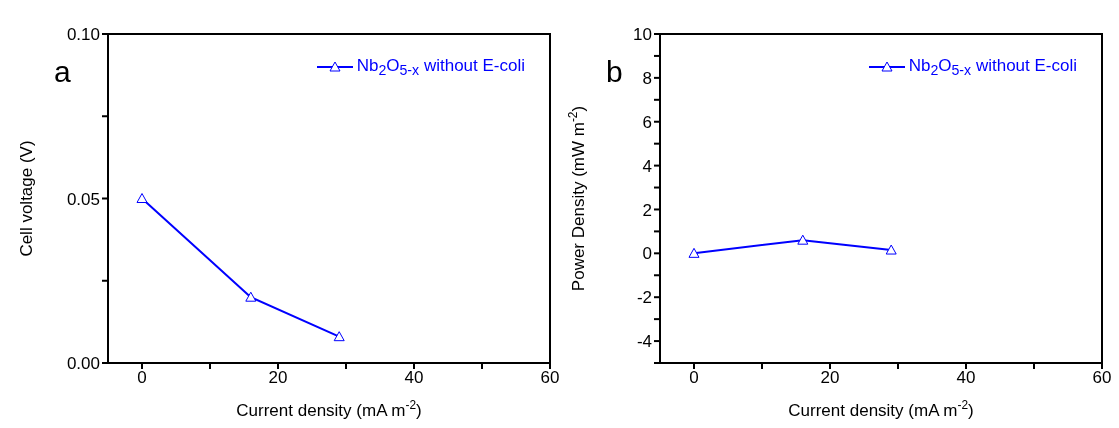 Image resolution: width=1119 pixels, height=428 pixels. Describe the element at coordinates (647, 166) in the screenshot. I see `y-tick-label: 4` at that location.